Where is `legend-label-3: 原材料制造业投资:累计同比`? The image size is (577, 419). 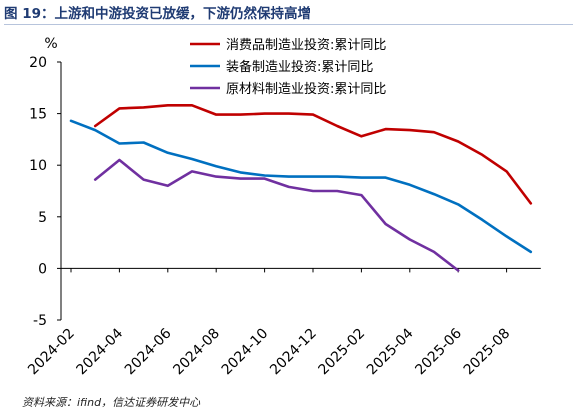
legend-label-3: 原材料制造业投资:累计同比 is located at coordinates (306, 89).